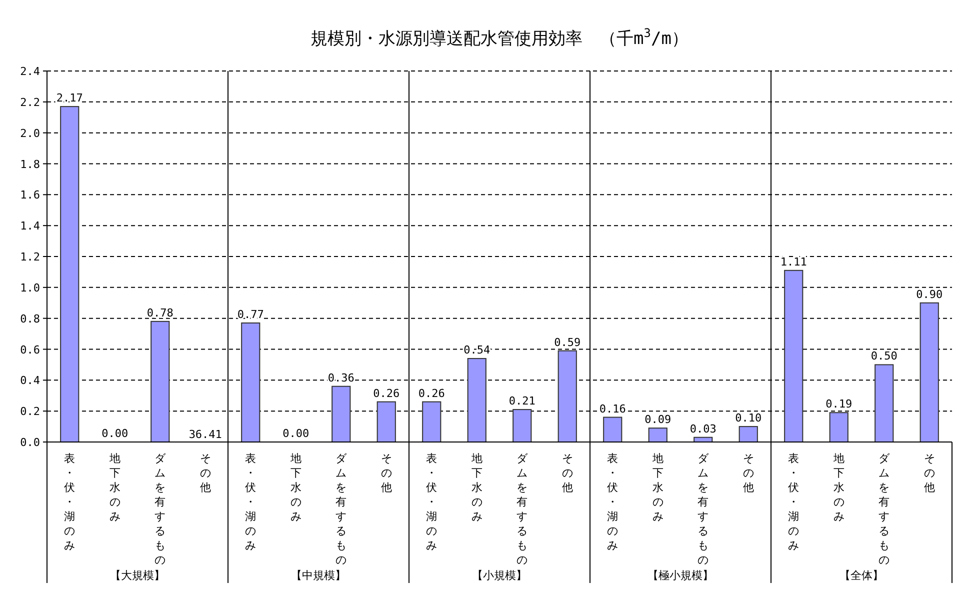 This screenshot has height=603, width=970. Describe the element at coordinates (499, 575) in the screenshot. I see `text: 【小規模】` at that location.